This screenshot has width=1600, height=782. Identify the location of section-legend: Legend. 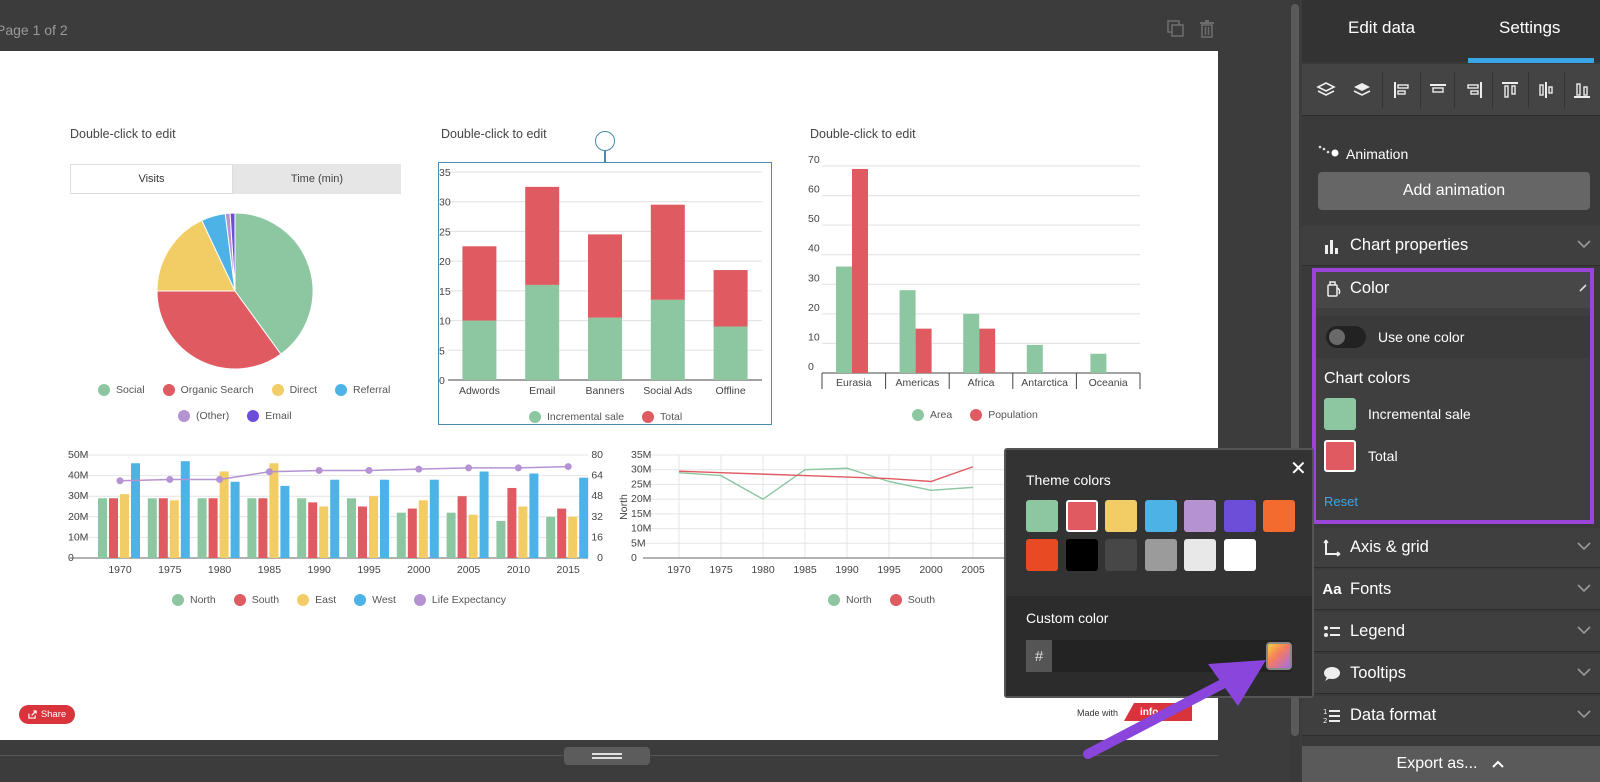
(1451, 632).